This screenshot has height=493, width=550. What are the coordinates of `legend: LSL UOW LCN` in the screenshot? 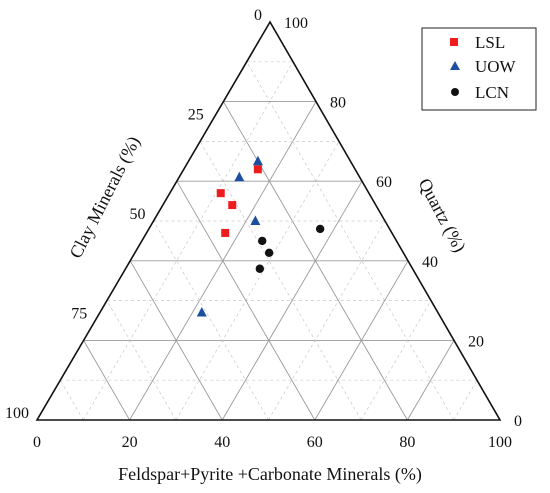 It's located at (479, 69).